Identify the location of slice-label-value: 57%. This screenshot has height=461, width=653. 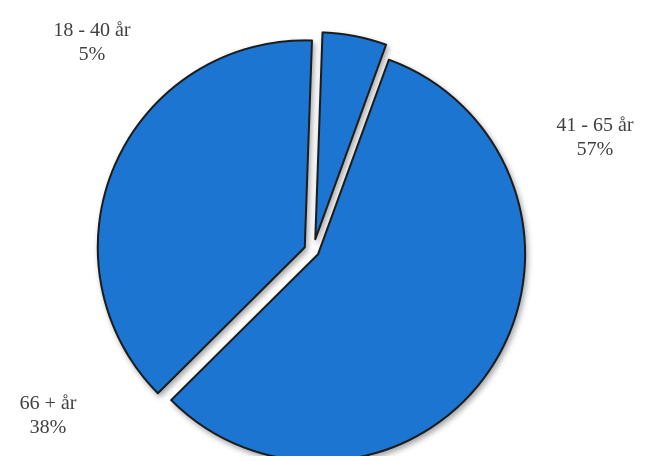
(595, 149).